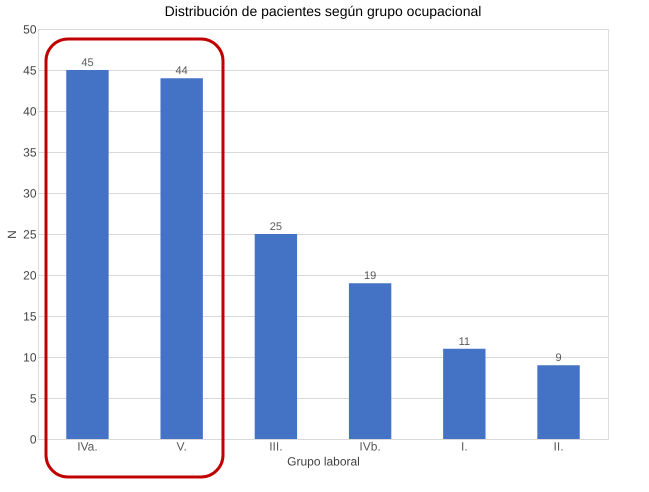 This screenshot has width=649, height=492. I want to click on x-tick-label: IVb., so click(370, 447).